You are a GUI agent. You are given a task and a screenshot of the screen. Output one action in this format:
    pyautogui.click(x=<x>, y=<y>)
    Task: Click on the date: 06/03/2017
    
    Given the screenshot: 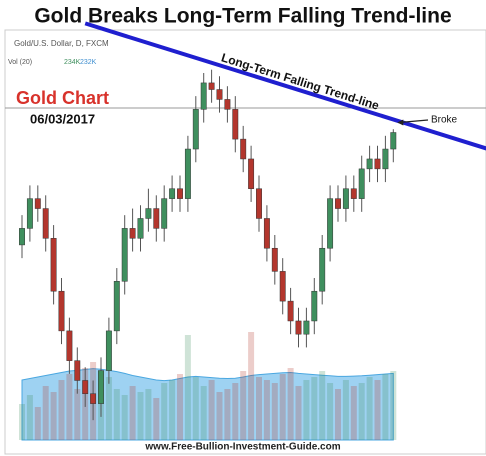 What is the action you would take?
    pyautogui.click(x=62, y=118)
    